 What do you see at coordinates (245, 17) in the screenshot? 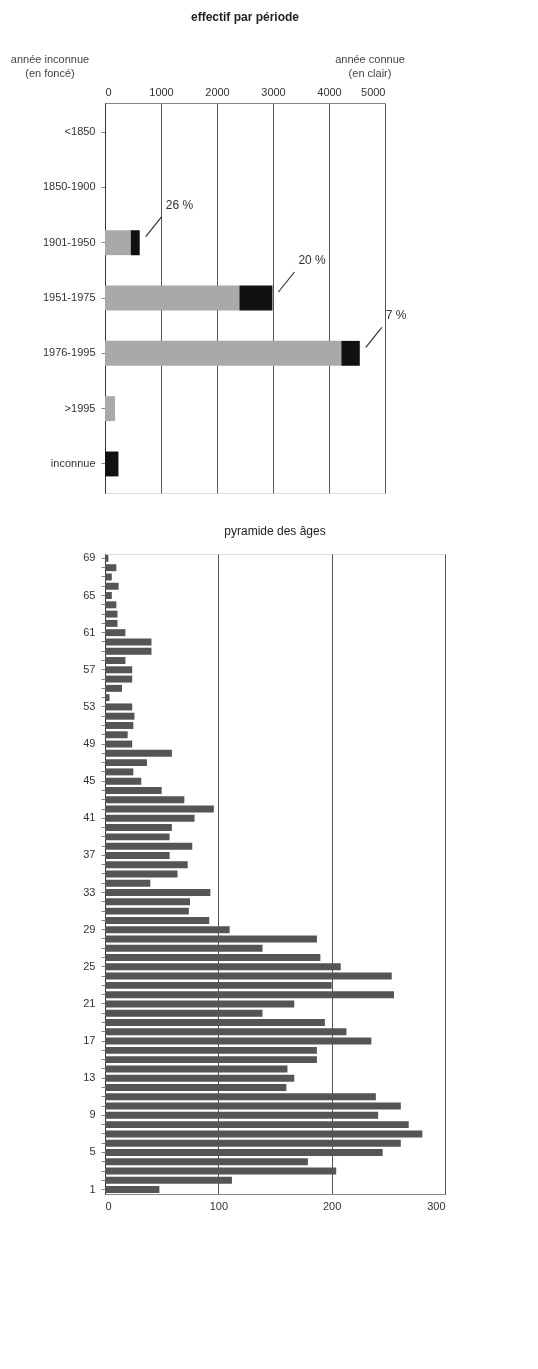
I see `chart-title: effectif par période` at bounding box center [245, 17].